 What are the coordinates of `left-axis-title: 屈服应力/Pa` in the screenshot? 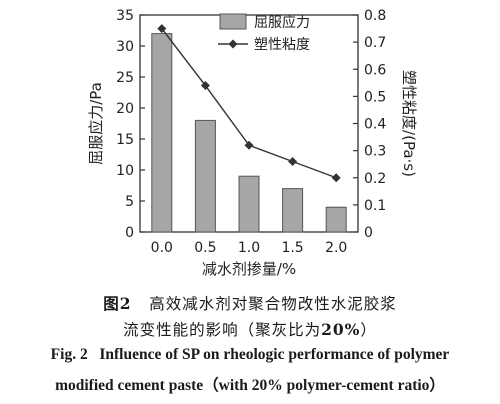 It's located at (96, 123).